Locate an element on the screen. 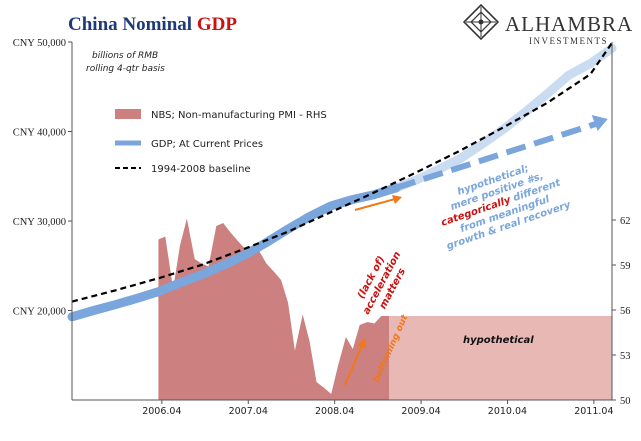 This screenshot has width=641, height=441. x-tick-label: 2010.04 is located at coordinates (507, 411).